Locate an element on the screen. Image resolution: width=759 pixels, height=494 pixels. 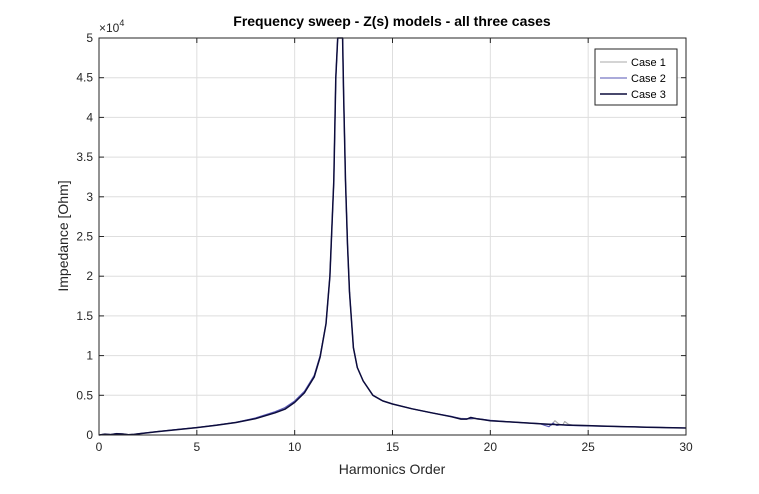
x-tick-label: 10 is located at coordinates (295, 447).